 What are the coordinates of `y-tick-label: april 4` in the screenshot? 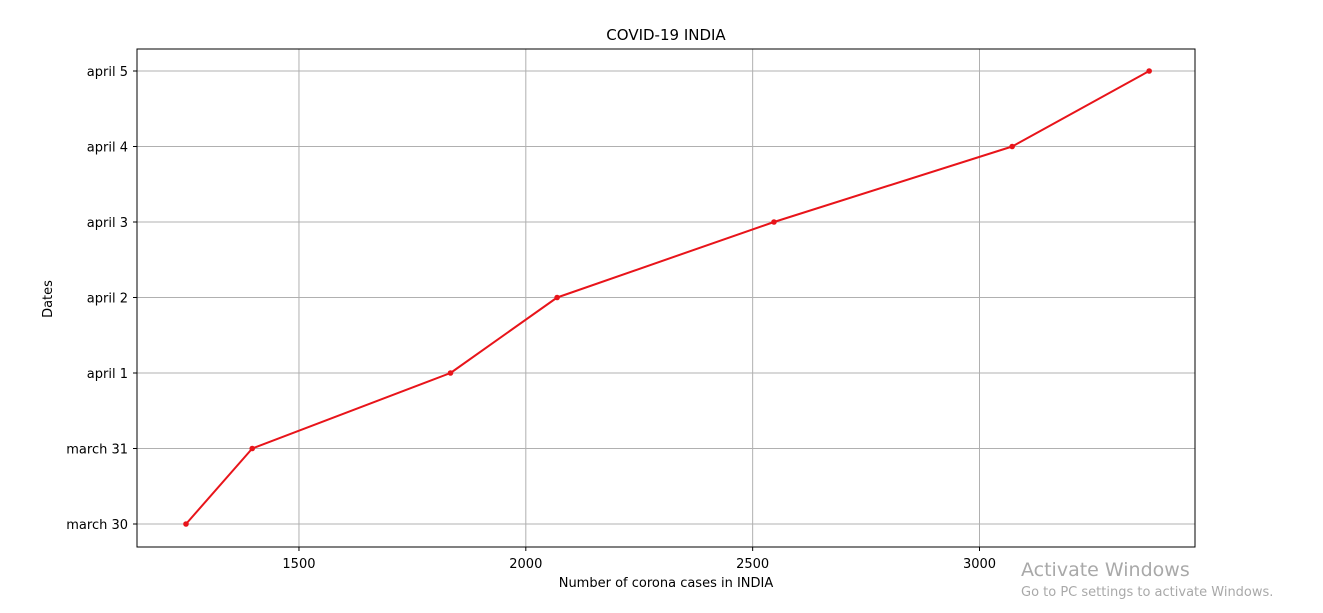 It's located at (107, 148).